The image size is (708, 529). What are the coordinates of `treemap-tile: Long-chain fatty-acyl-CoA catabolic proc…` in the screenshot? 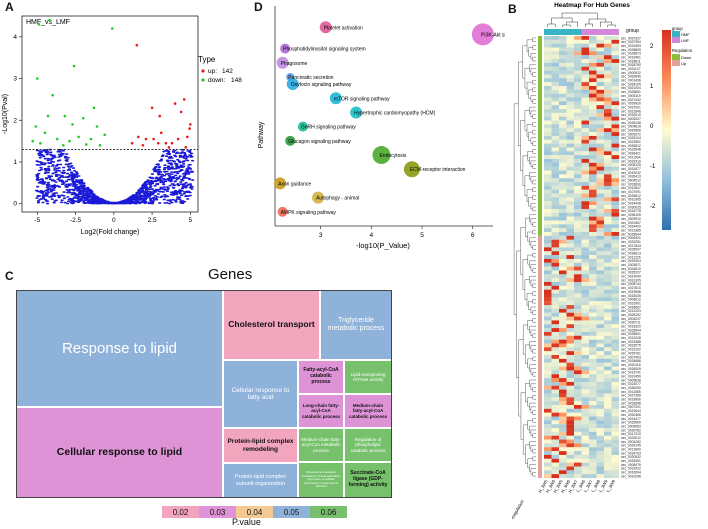 It's located at (321, 411).